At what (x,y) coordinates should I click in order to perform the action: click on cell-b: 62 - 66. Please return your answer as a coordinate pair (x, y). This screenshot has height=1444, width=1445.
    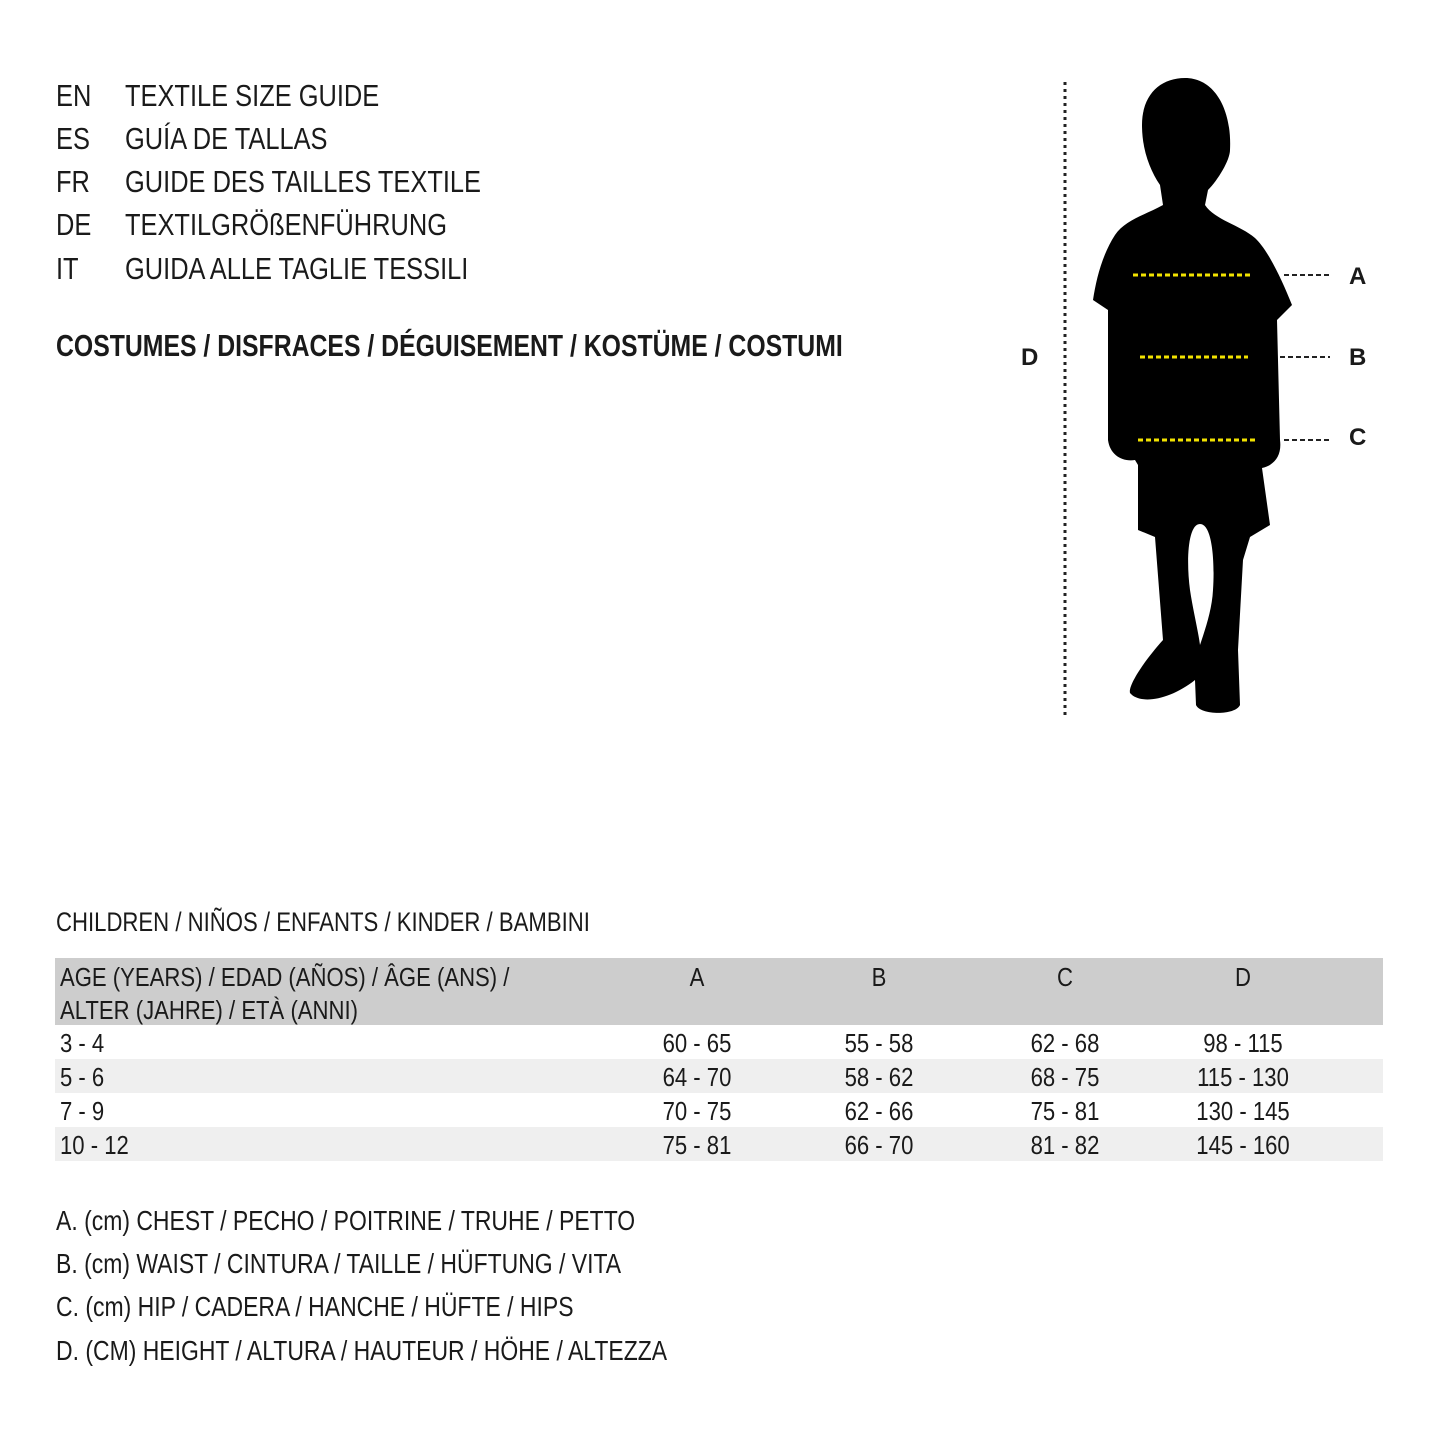
    Looking at the image, I should click on (879, 1111).